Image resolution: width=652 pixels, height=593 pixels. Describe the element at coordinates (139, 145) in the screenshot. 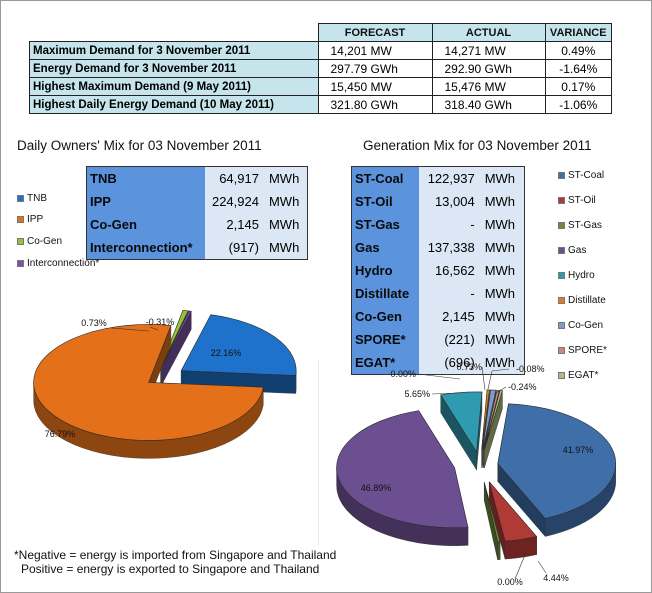

I see `owners-mix-title: Daily Owners' Mix for 03 November 2011` at that location.